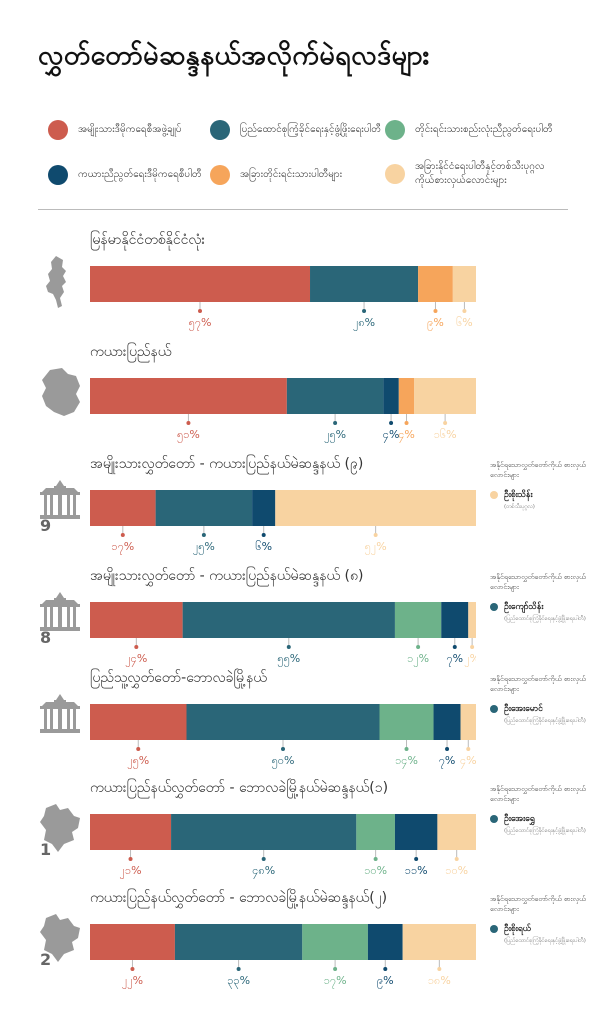 The width and height of the screenshot is (604, 1024). Describe the element at coordinates (406, 761) in the screenshot. I see `data-label: ၁၄%` at that location.